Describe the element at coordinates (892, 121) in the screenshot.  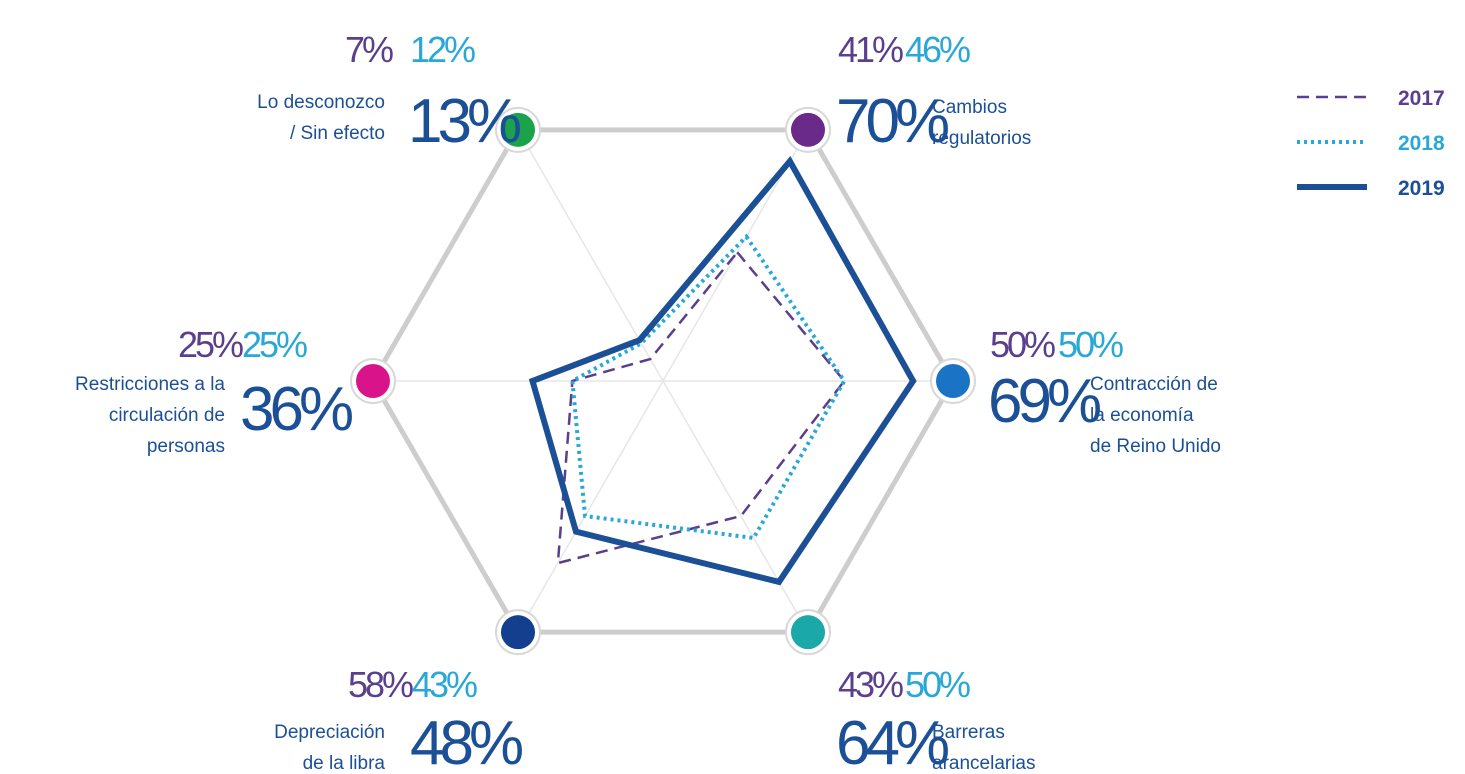
I see `value-label: 70%` at that location.